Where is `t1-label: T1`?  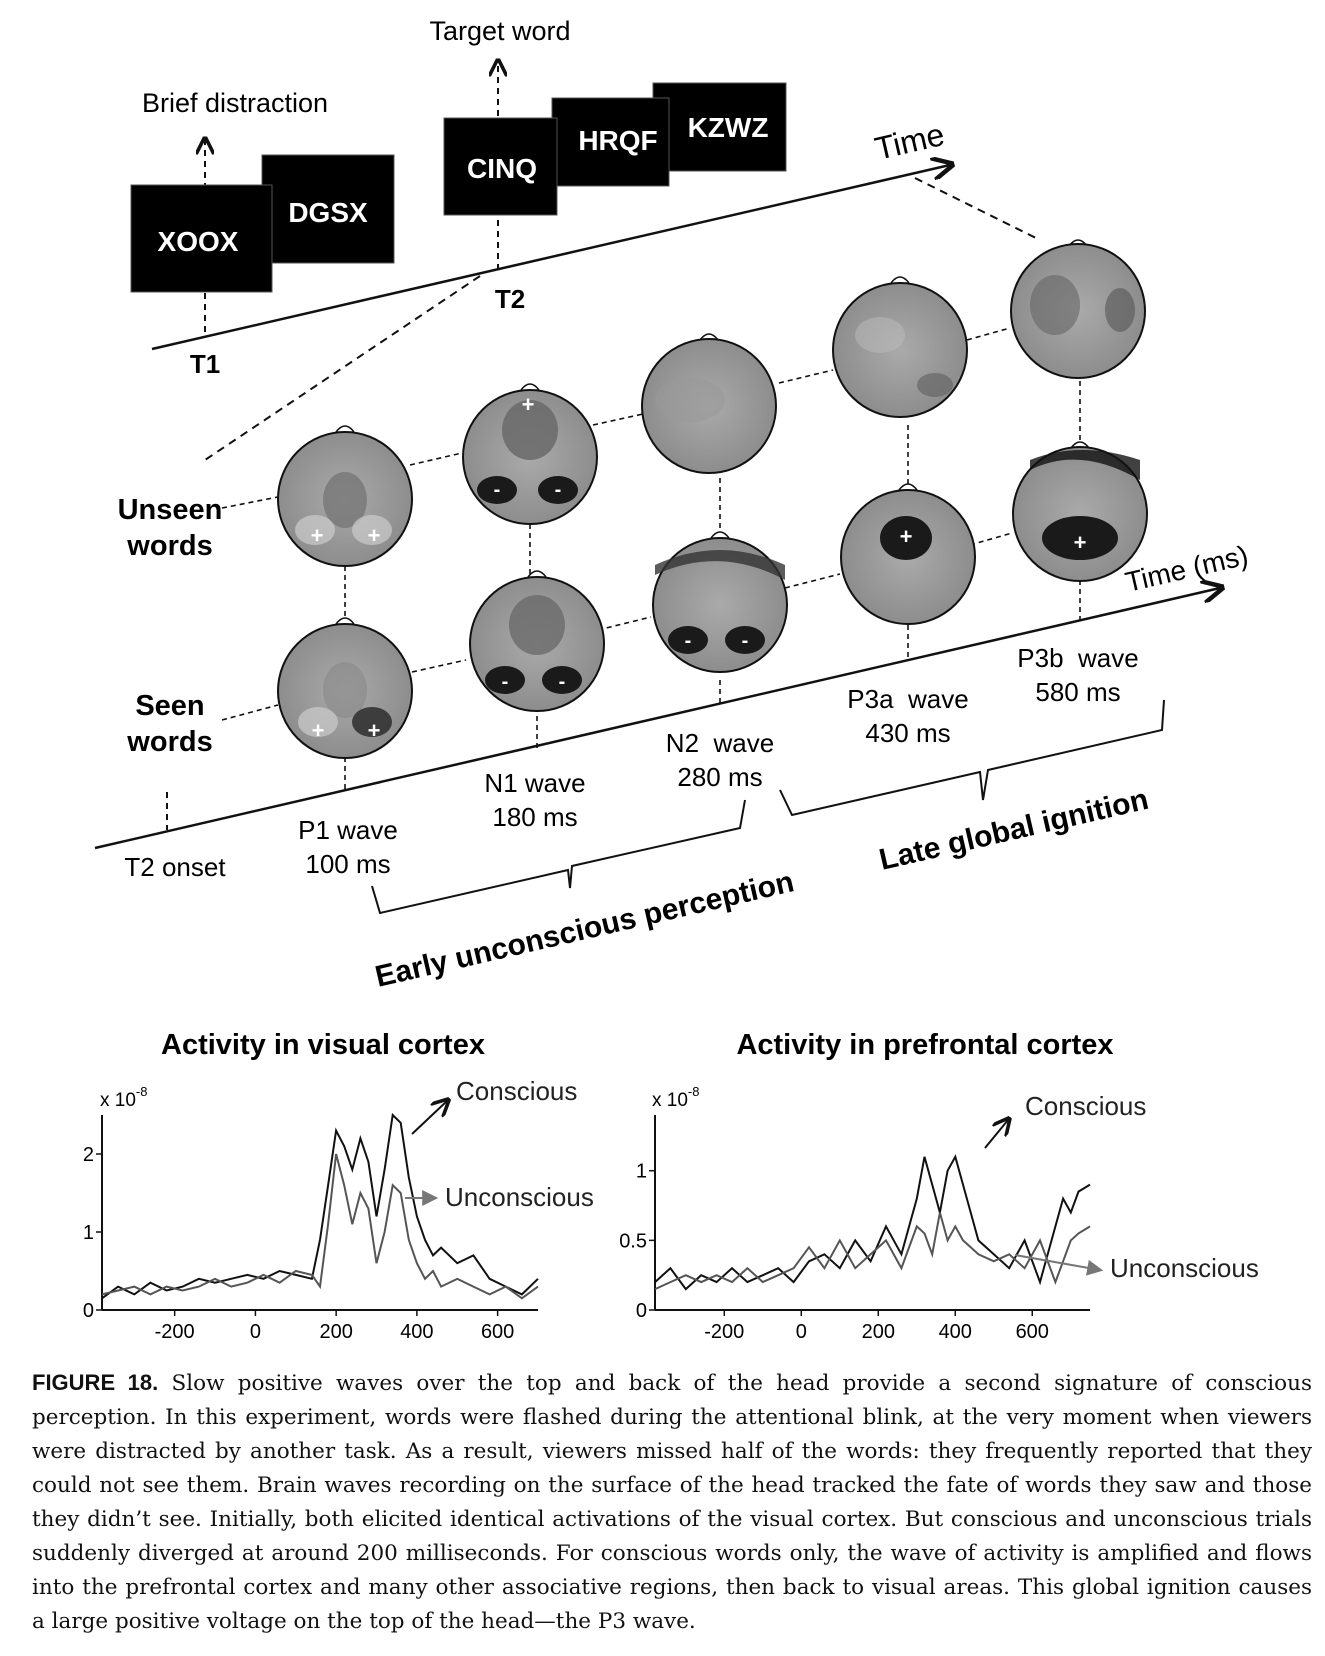
t1-label: T1 is located at coordinates (205, 364).